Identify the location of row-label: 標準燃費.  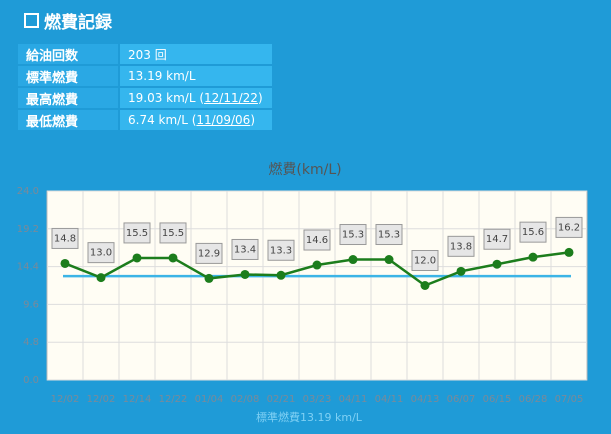
(68, 76).